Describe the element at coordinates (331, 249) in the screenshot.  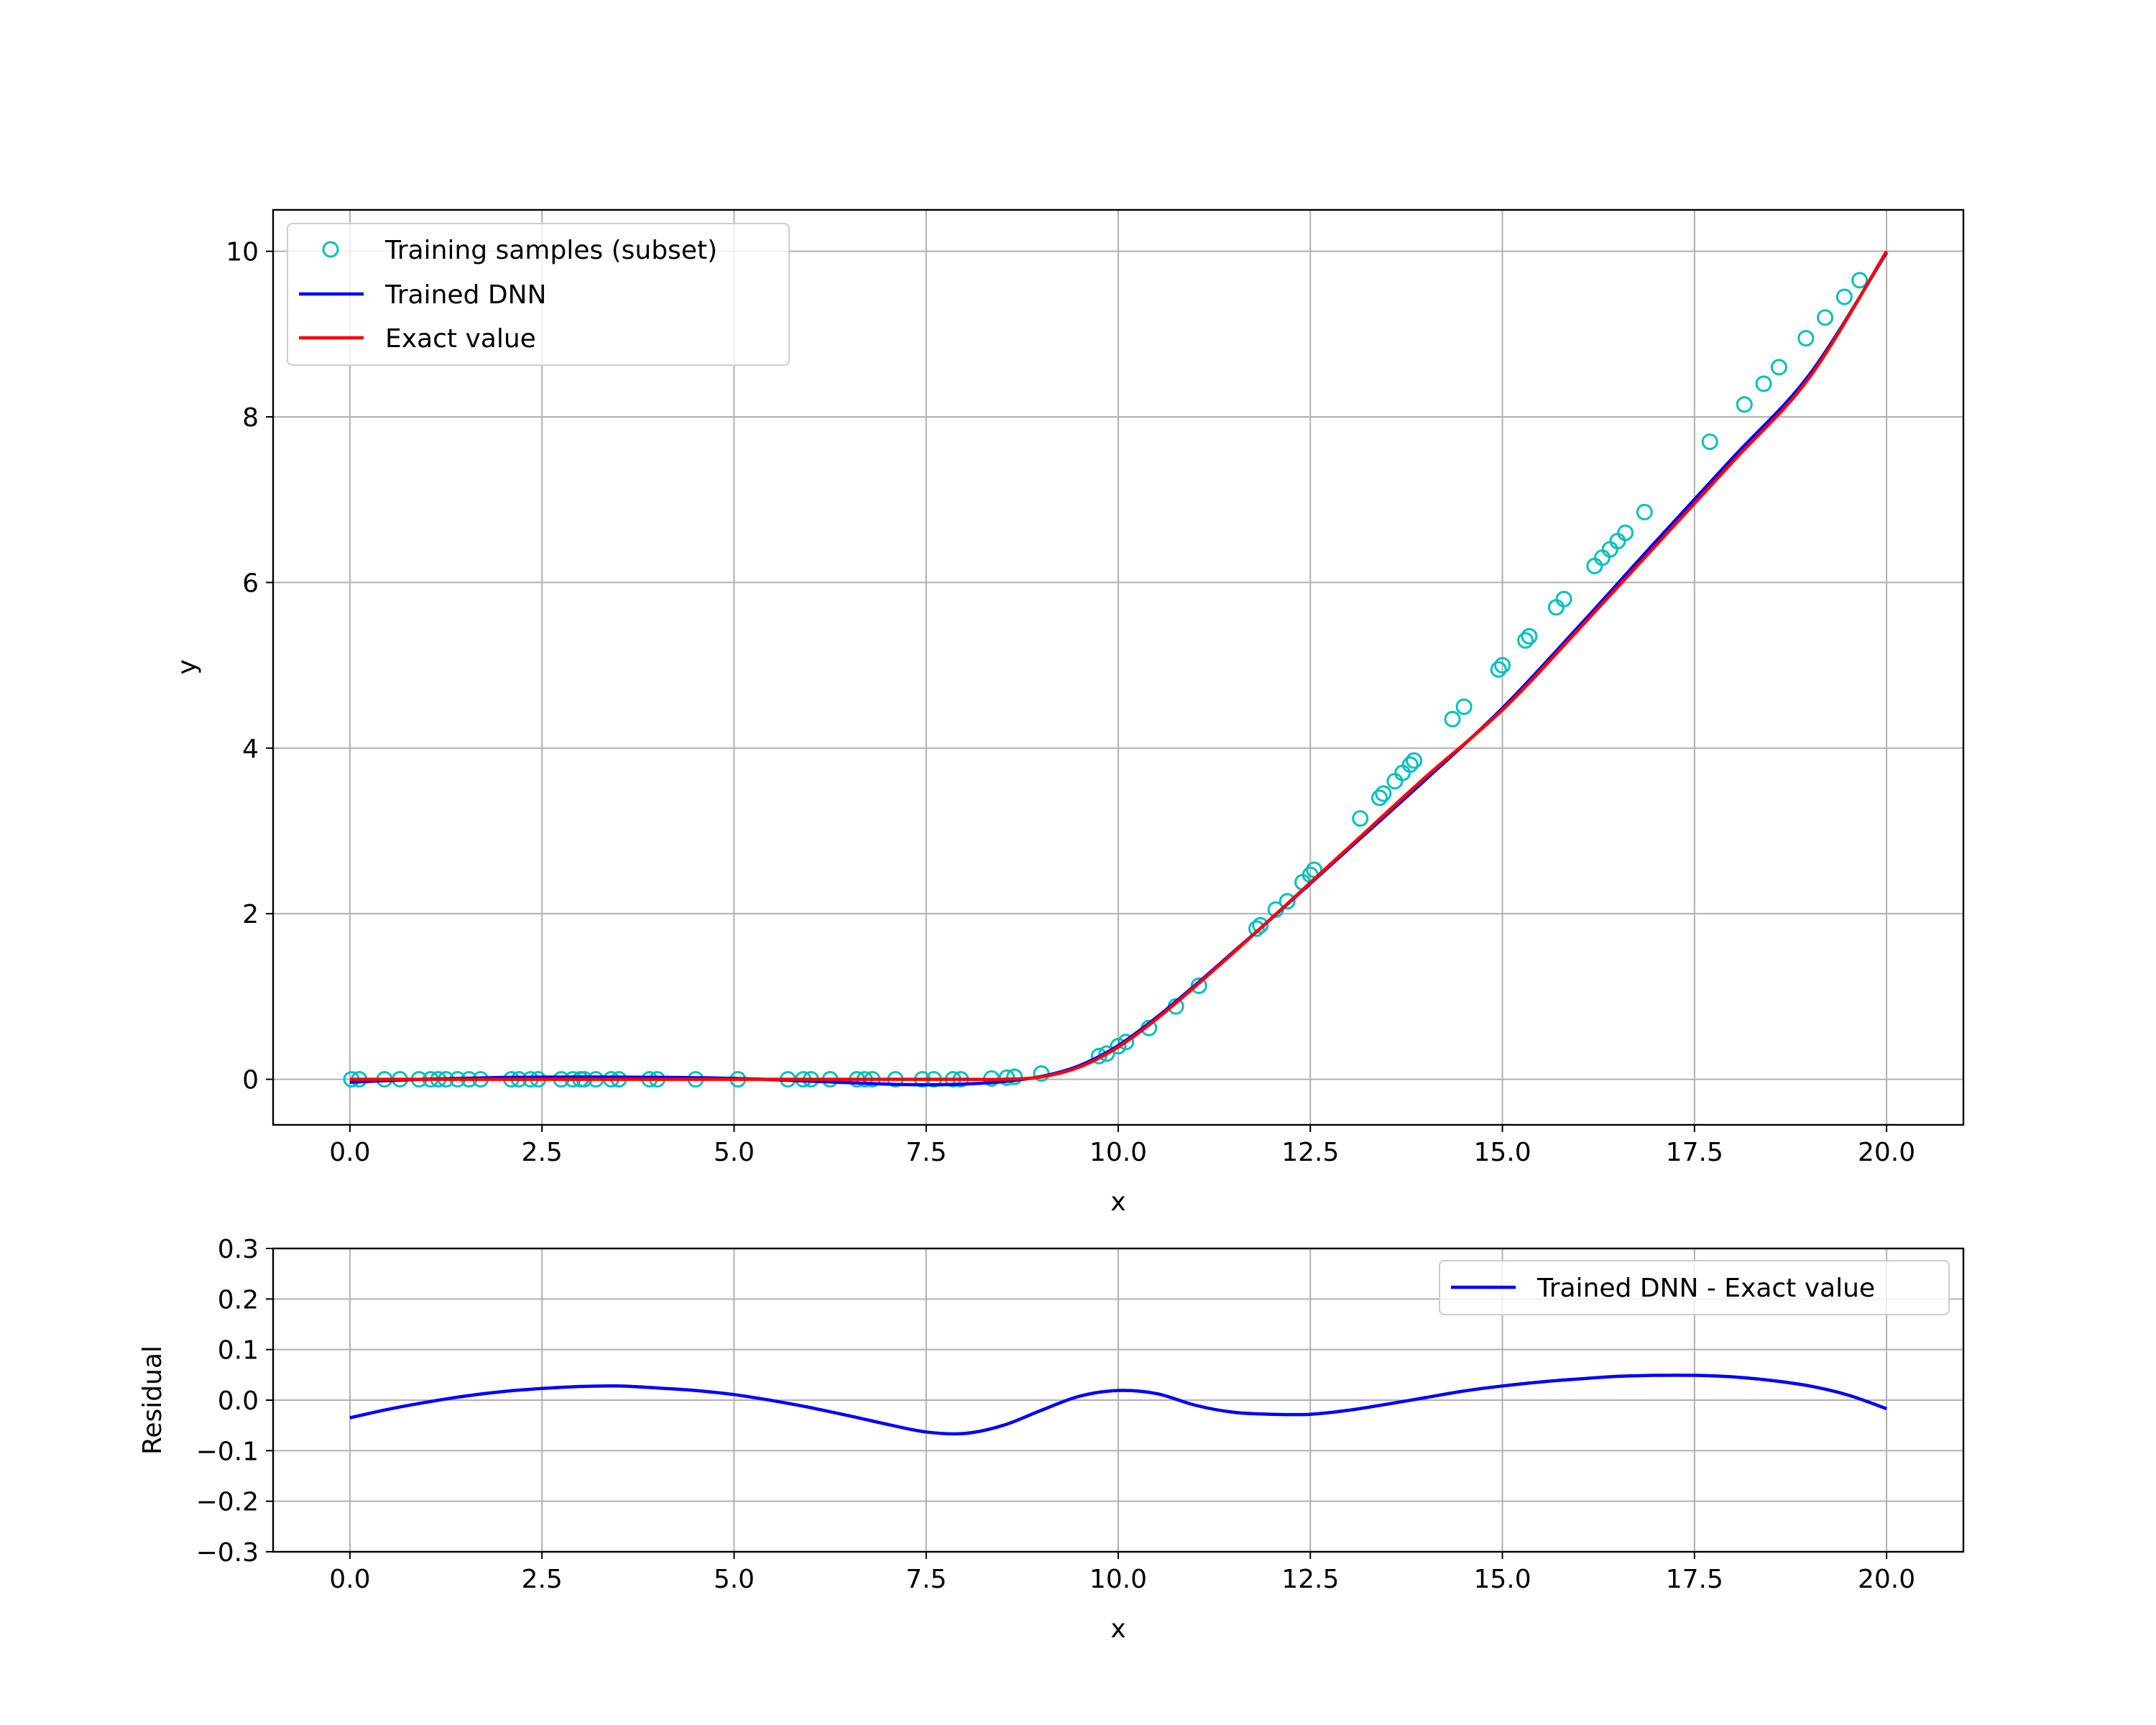
I see `legend-marker-training` at that location.